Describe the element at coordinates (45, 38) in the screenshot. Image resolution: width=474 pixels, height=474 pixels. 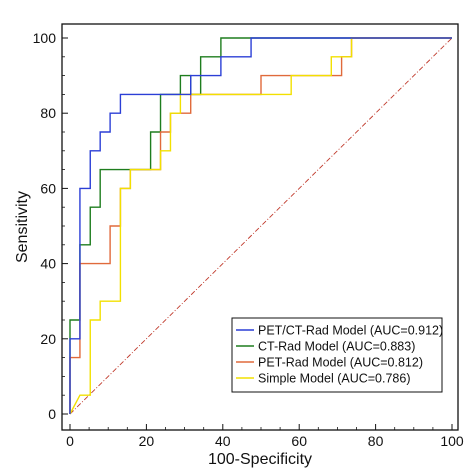
I see `y-tick-label: 100` at that location.